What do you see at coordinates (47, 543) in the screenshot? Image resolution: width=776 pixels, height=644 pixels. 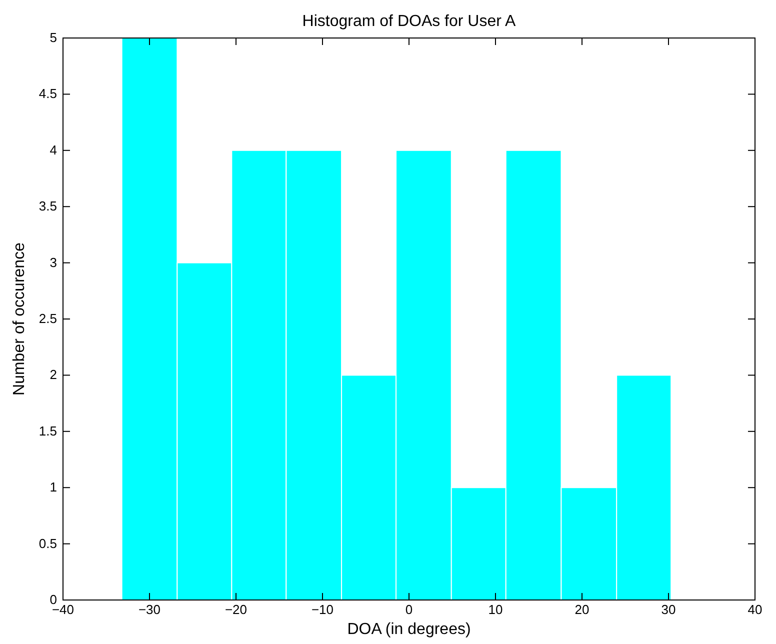 I see `y-tick-label: 0.5` at bounding box center [47, 543].